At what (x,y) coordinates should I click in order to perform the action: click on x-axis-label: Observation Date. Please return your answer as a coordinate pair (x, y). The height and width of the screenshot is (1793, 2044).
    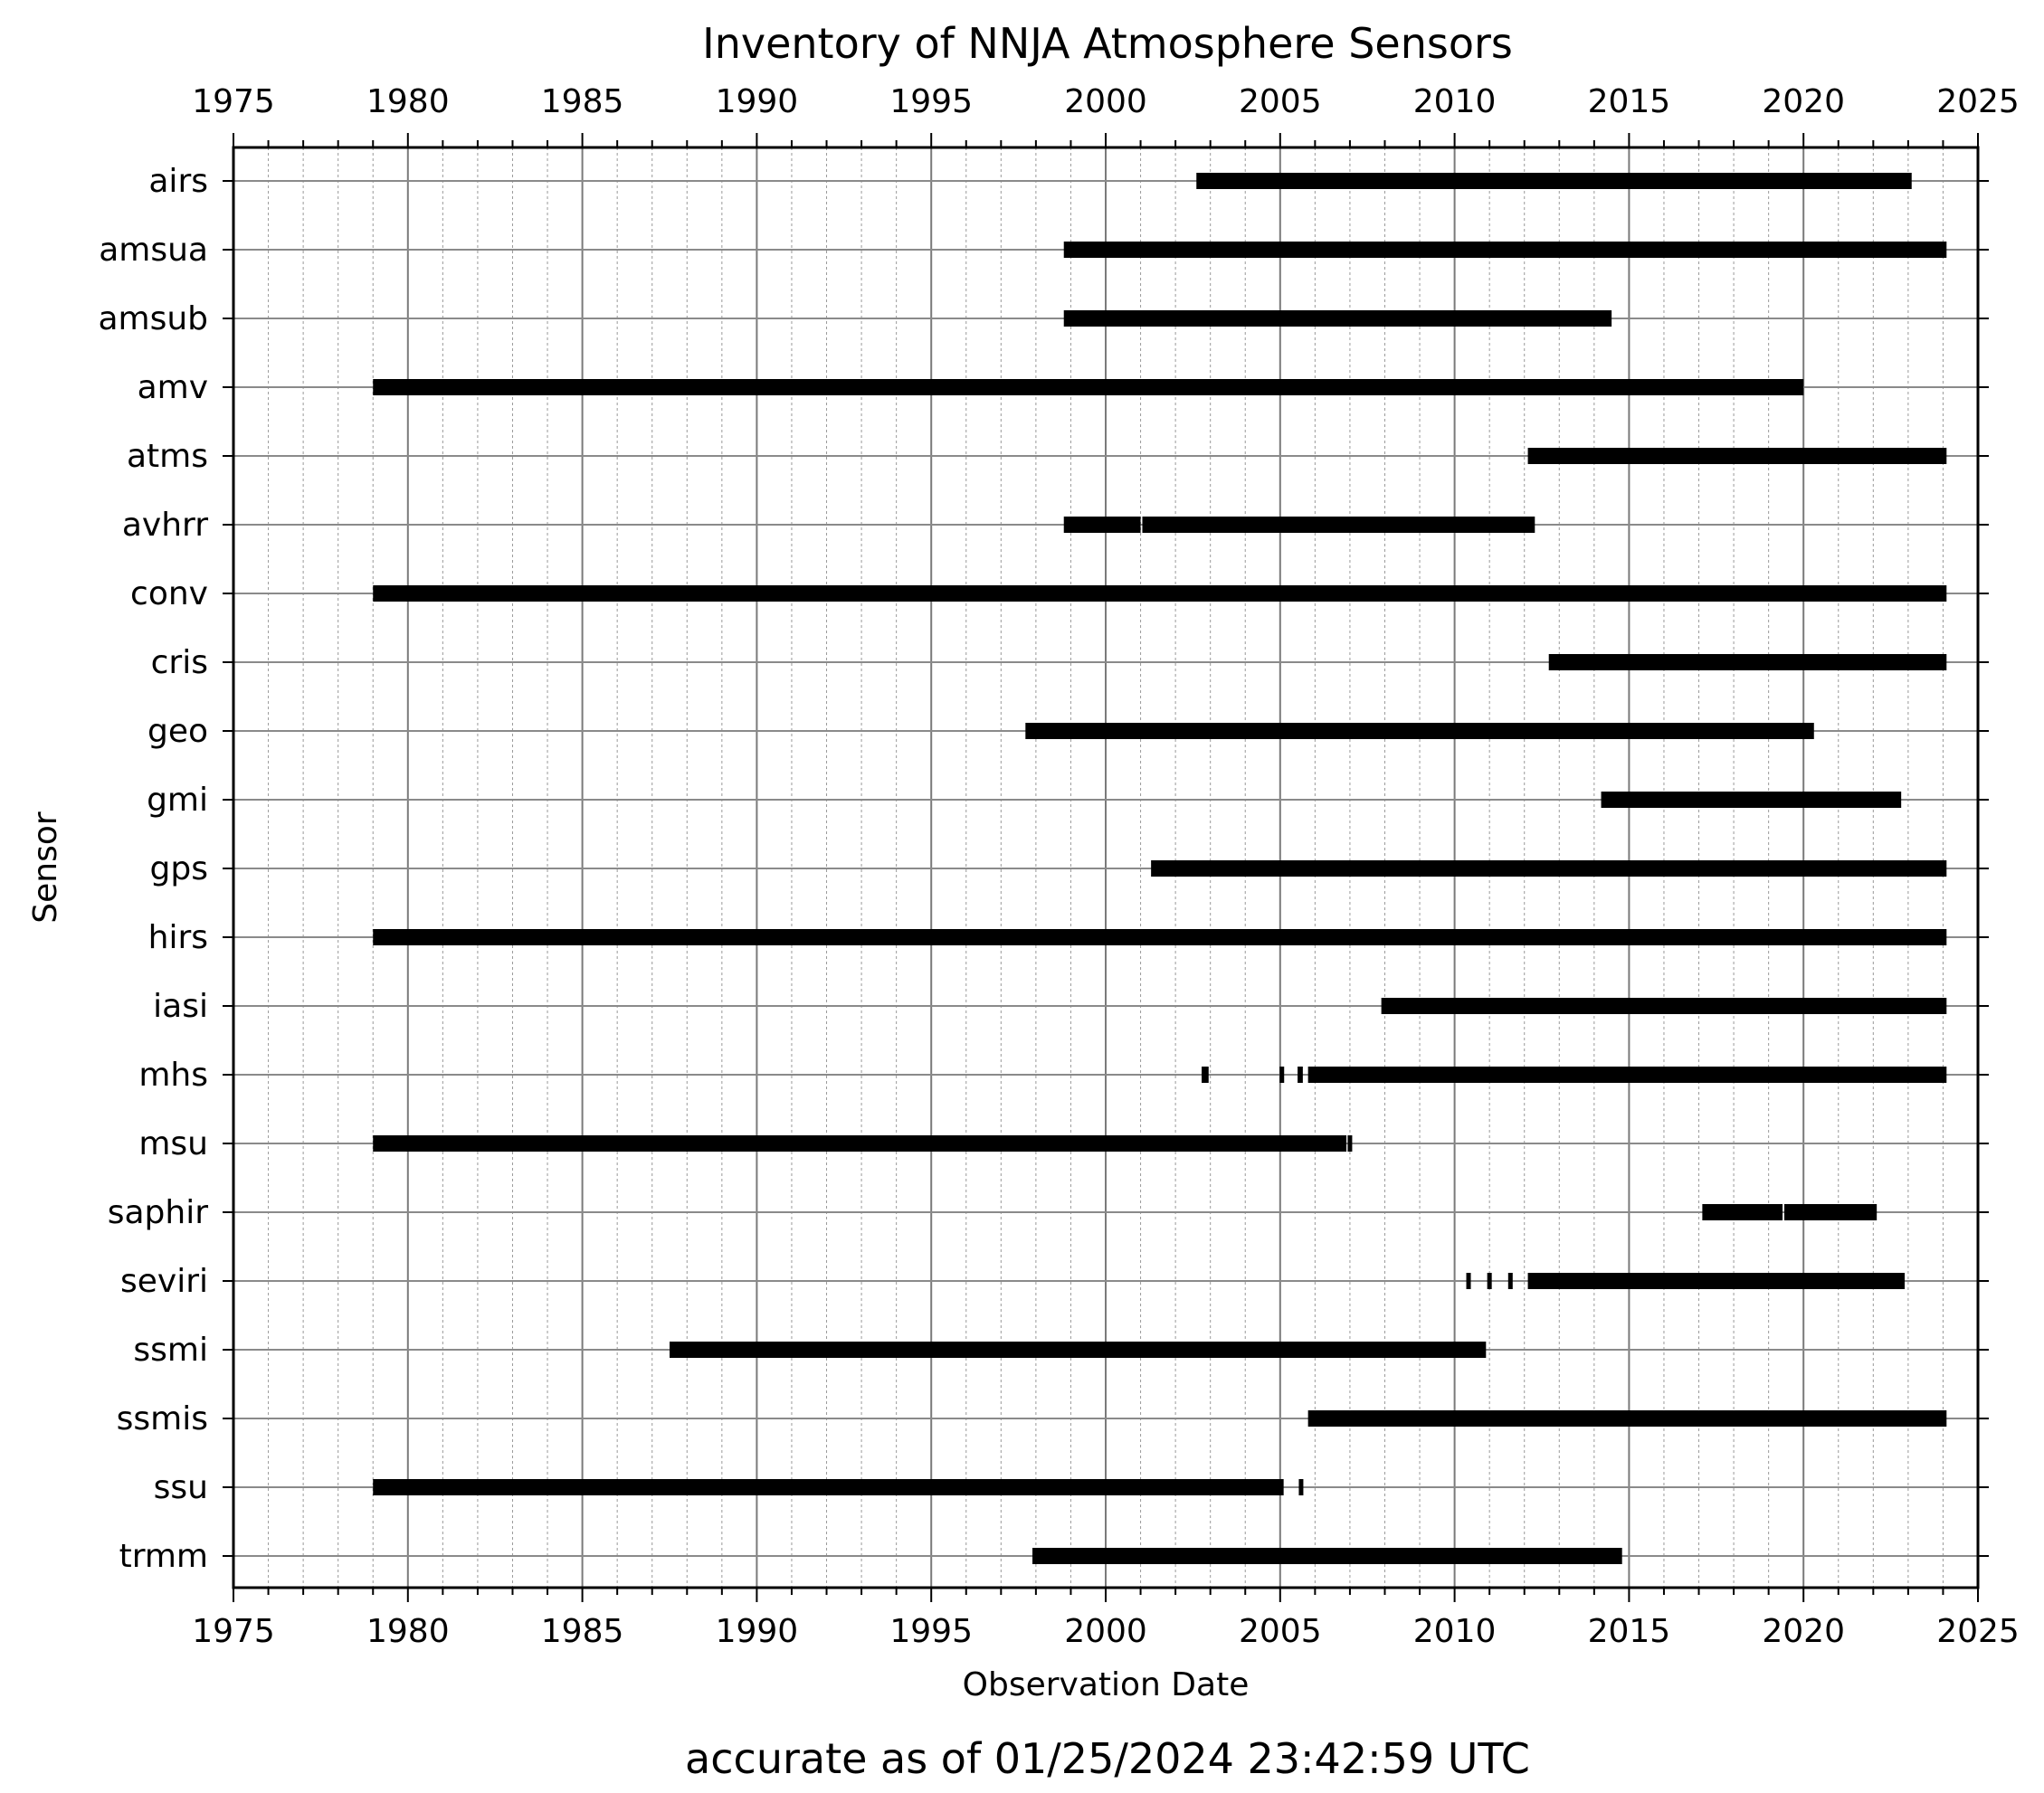
    Looking at the image, I should click on (1106, 1684).